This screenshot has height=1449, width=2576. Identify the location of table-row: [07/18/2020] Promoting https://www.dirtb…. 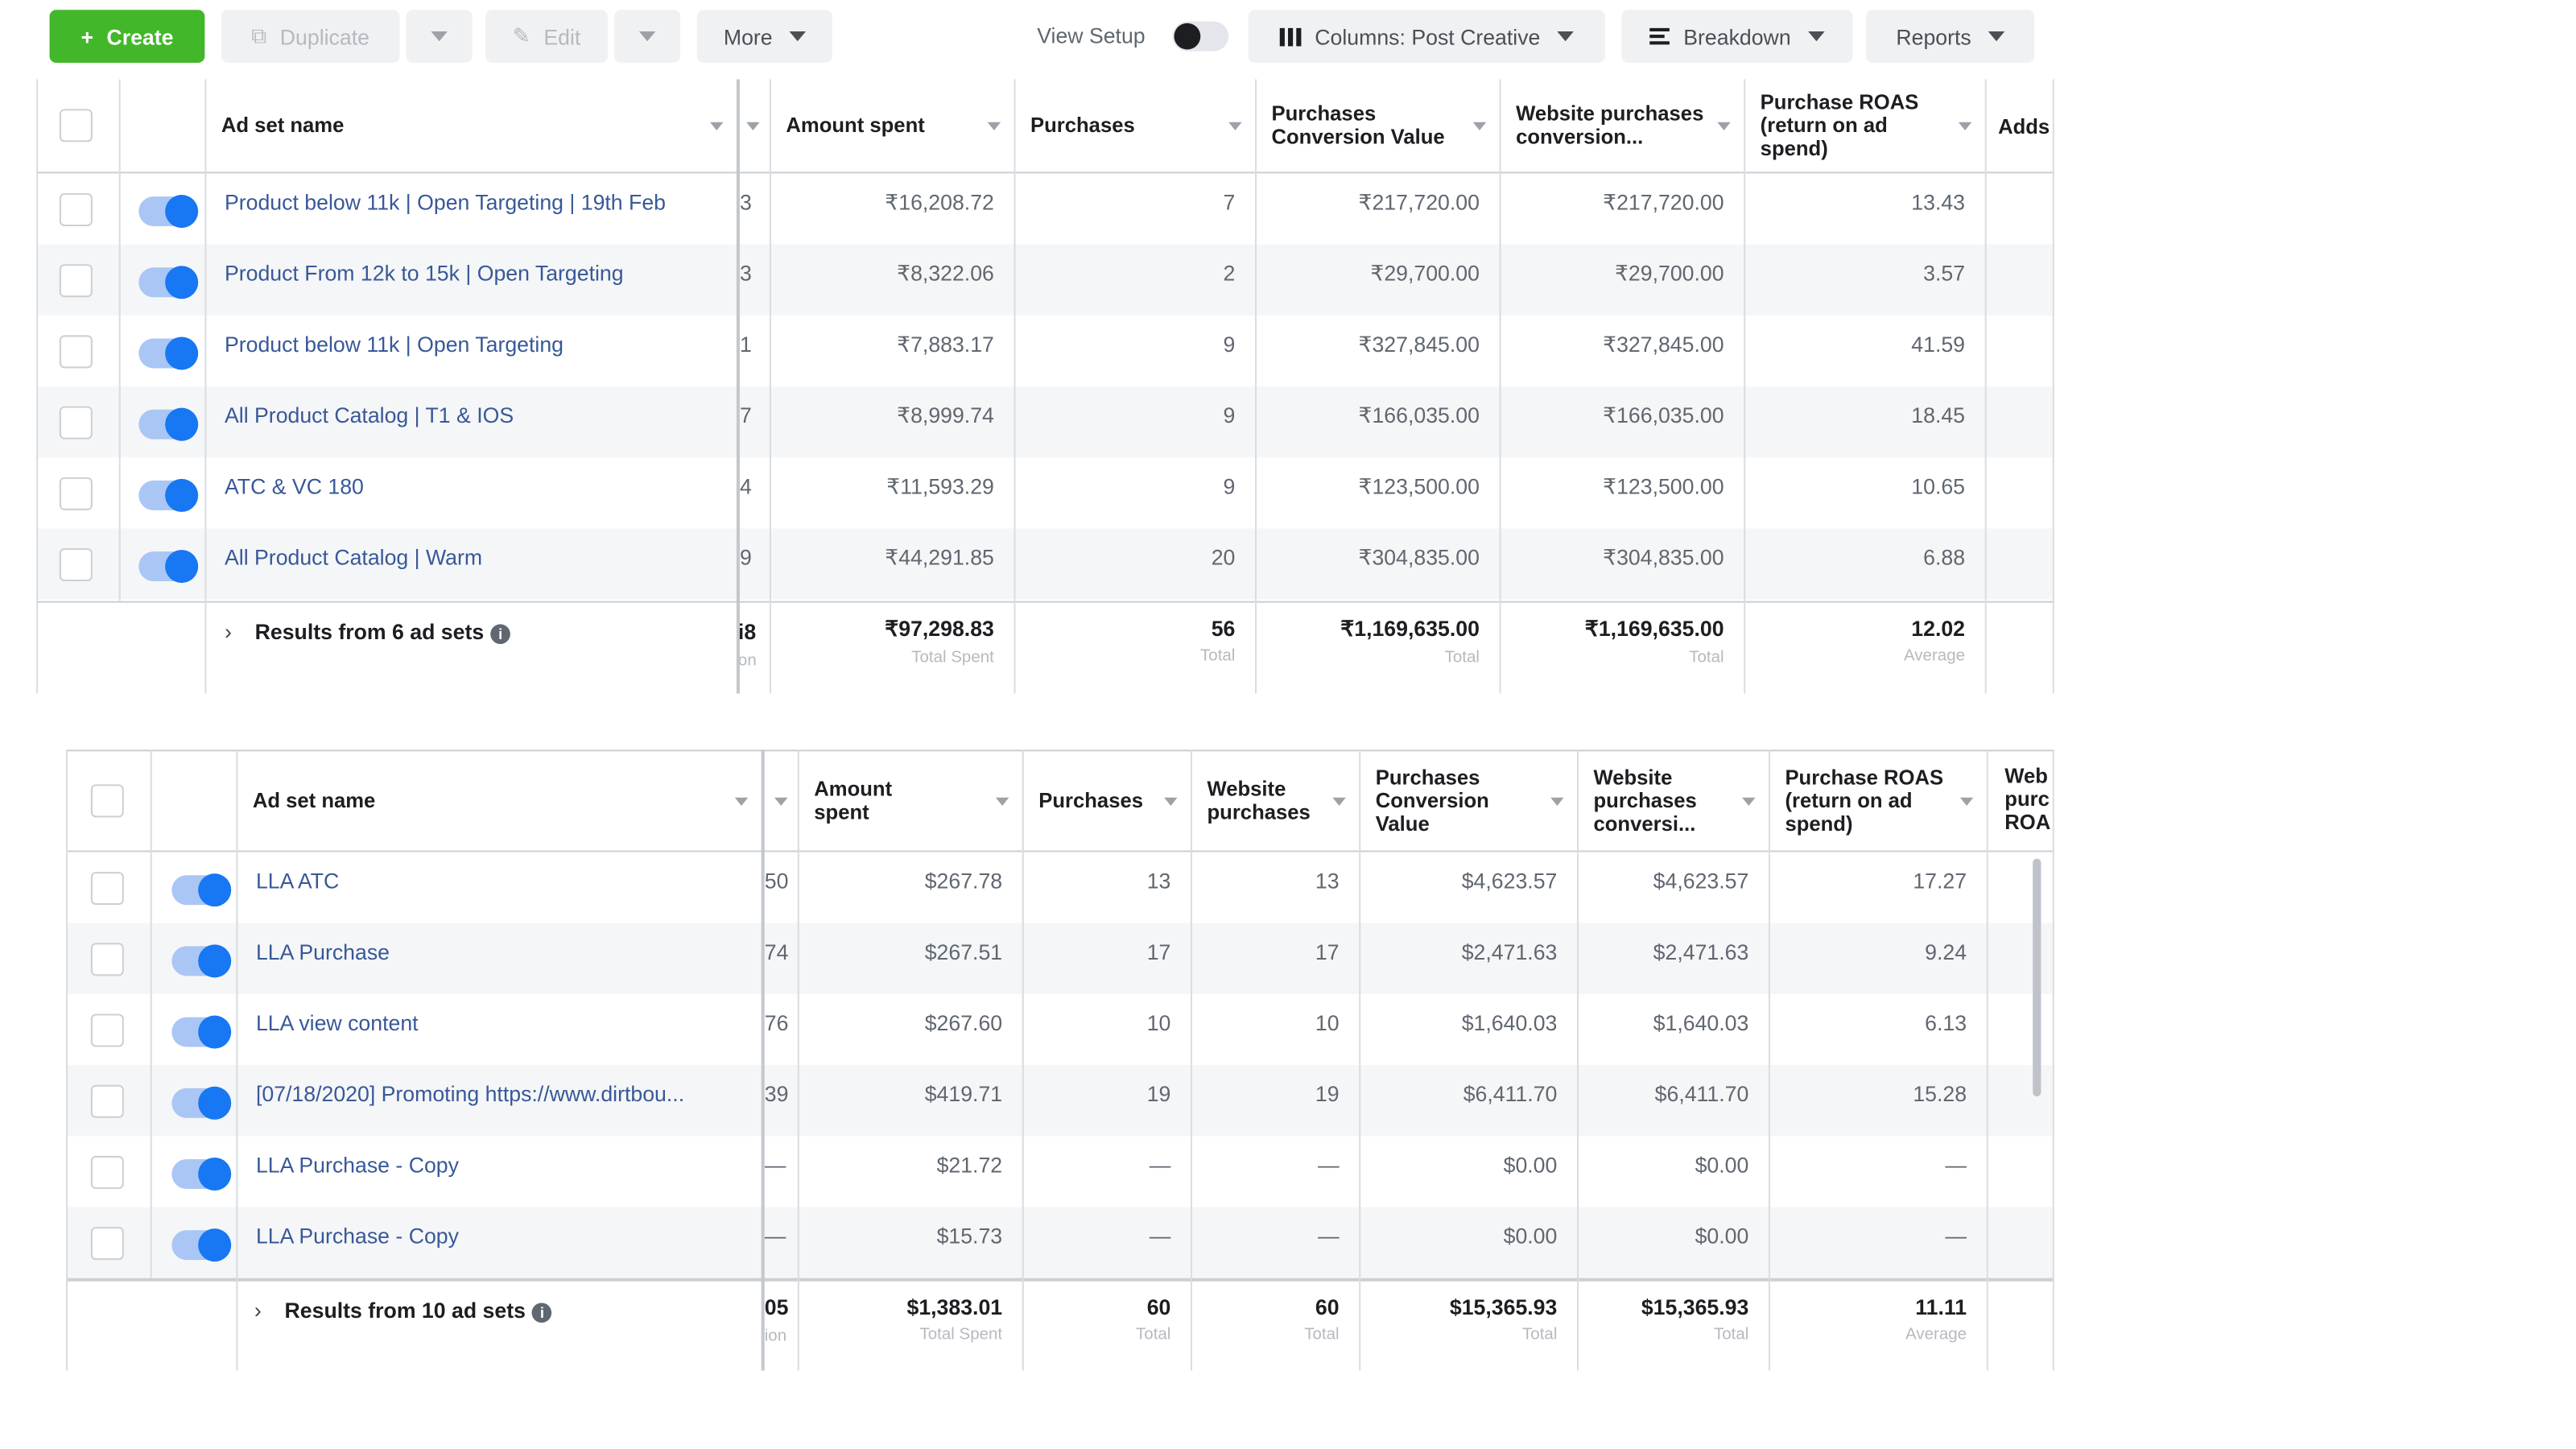
(1060, 1101).